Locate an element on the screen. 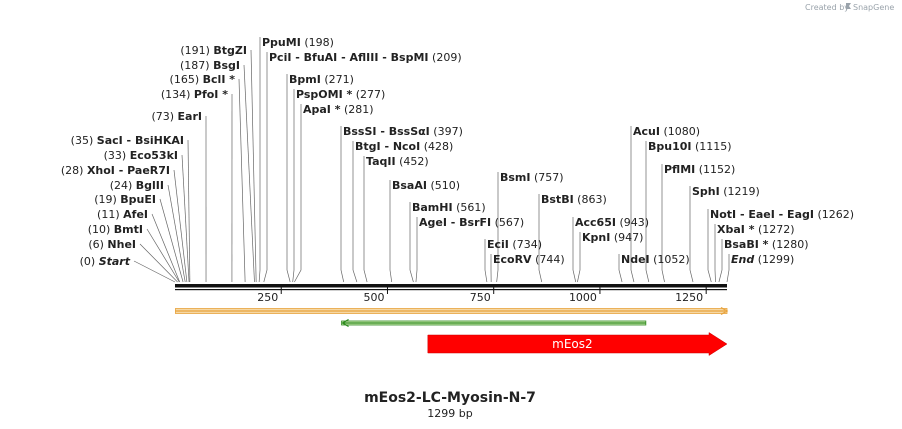  enzyme-label-bsgi: (187) BsgI is located at coordinates (210, 65).